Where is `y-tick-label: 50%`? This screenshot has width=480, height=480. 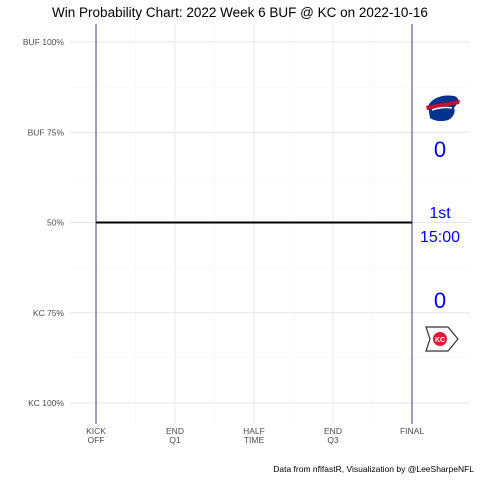
y-tick-label: 50% is located at coordinates (55, 223).